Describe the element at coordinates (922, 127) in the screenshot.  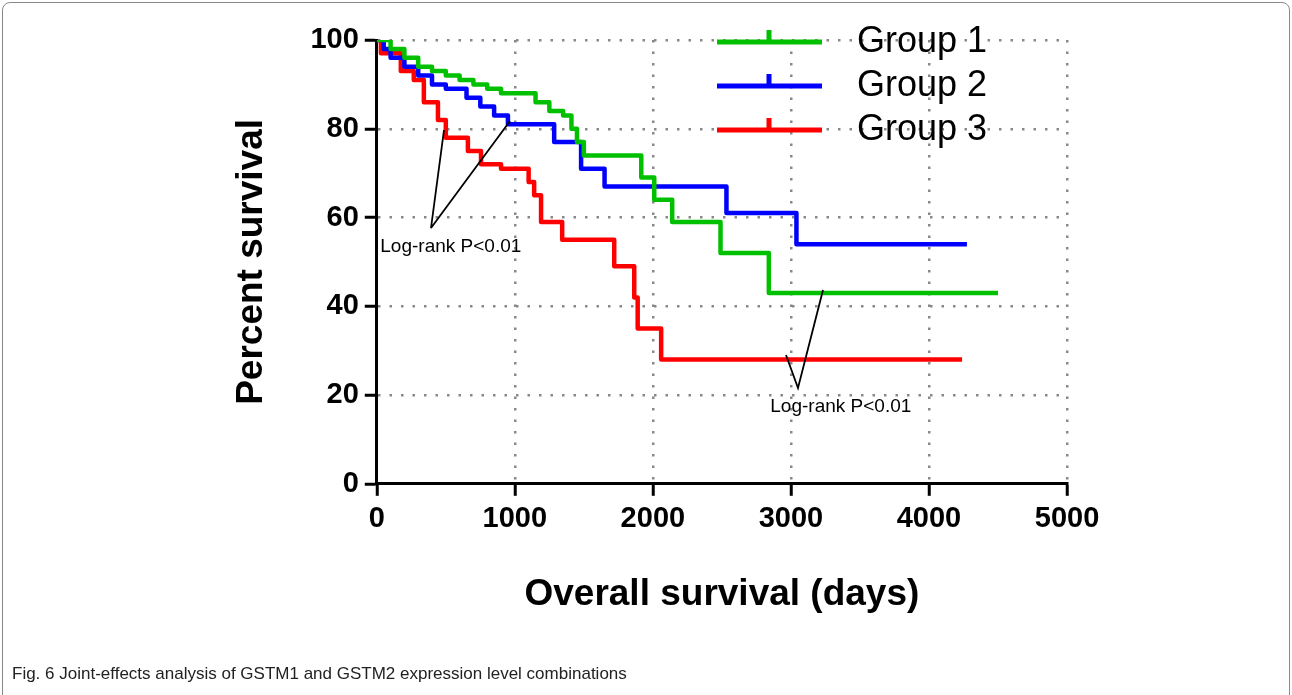
I see `legend-label: Group 3` at that location.